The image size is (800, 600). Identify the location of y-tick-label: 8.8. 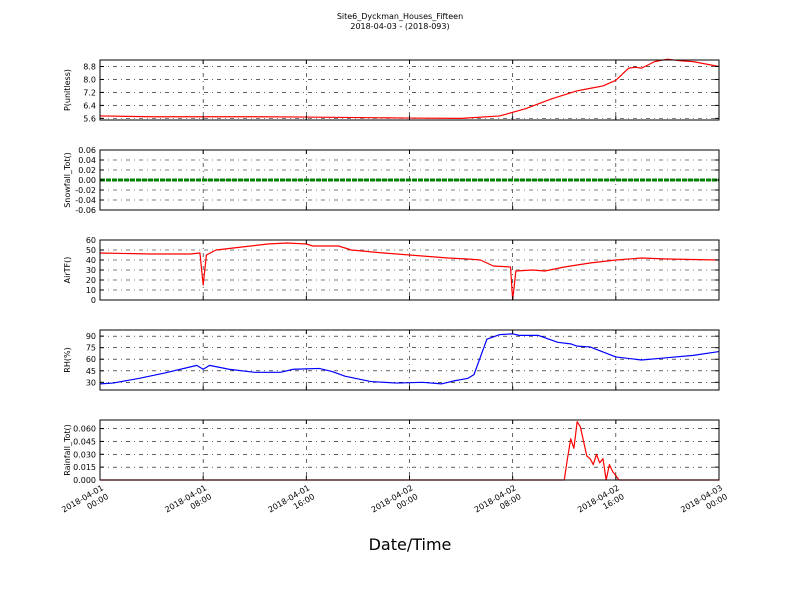
(89, 66).